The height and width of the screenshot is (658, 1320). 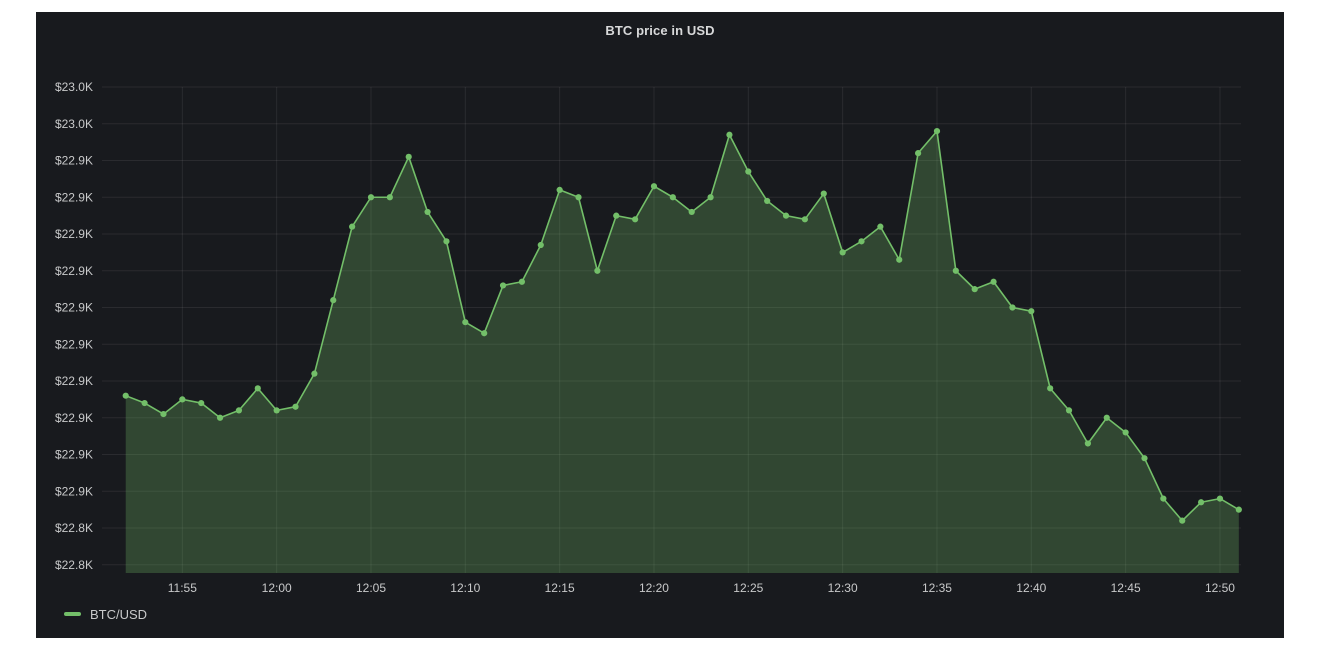 What do you see at coordinates (371, 588) in the screenshot?
I see `x-tick-label: 12:05` at bounding box center [371, 588].